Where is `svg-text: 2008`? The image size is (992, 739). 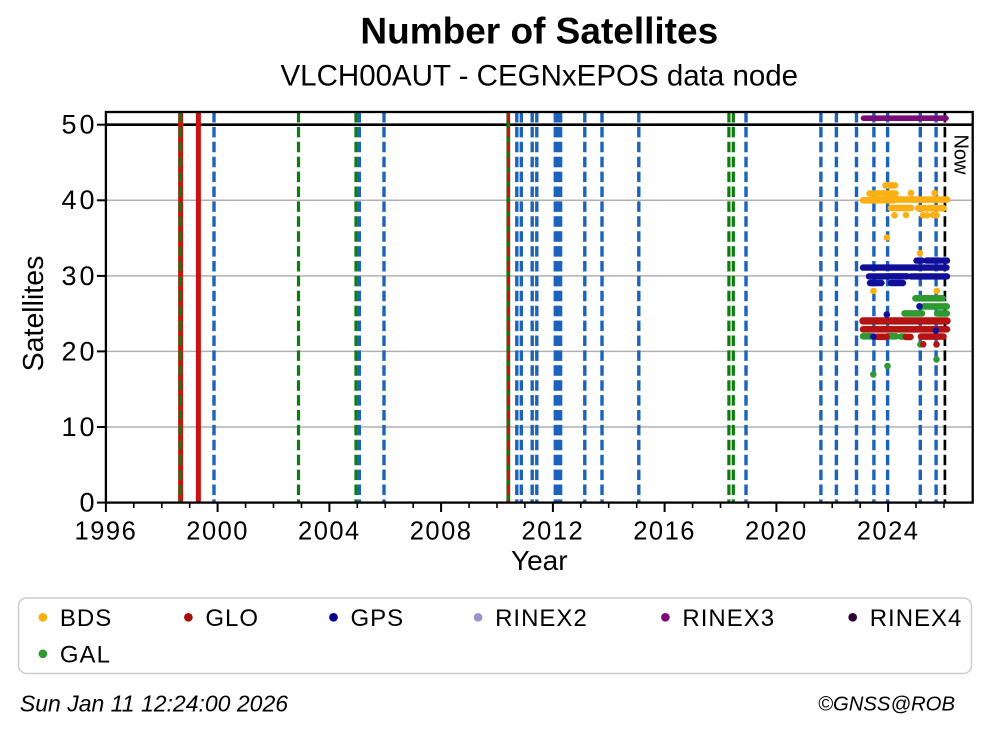
svg-text: 2008 is located at coordinates (441, 532).